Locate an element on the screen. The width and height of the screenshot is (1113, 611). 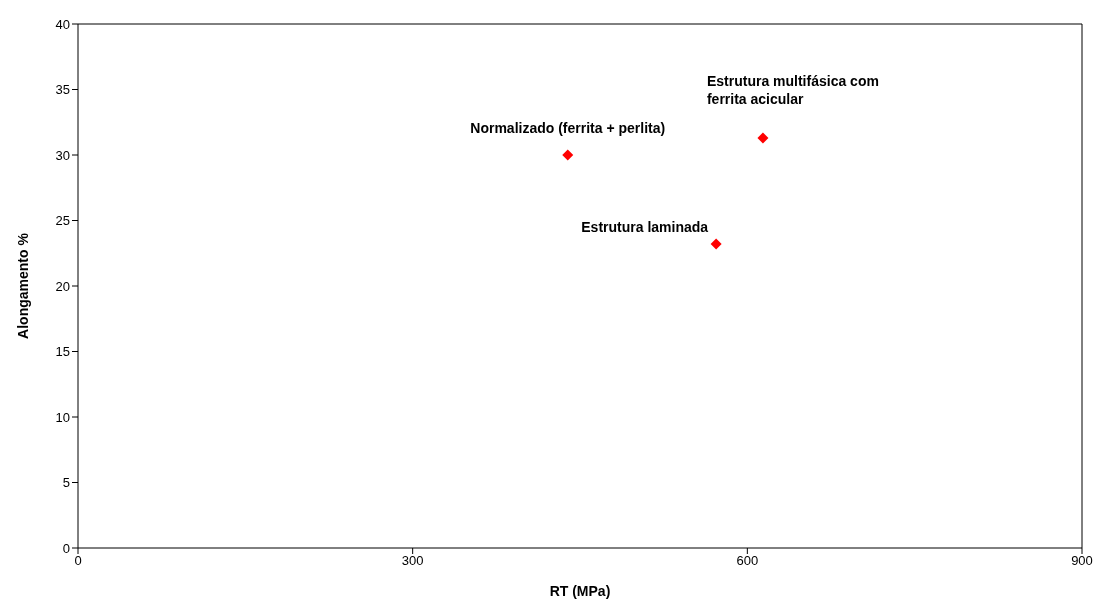
y-tick-label: 25 is located at coordinates (62, 221).